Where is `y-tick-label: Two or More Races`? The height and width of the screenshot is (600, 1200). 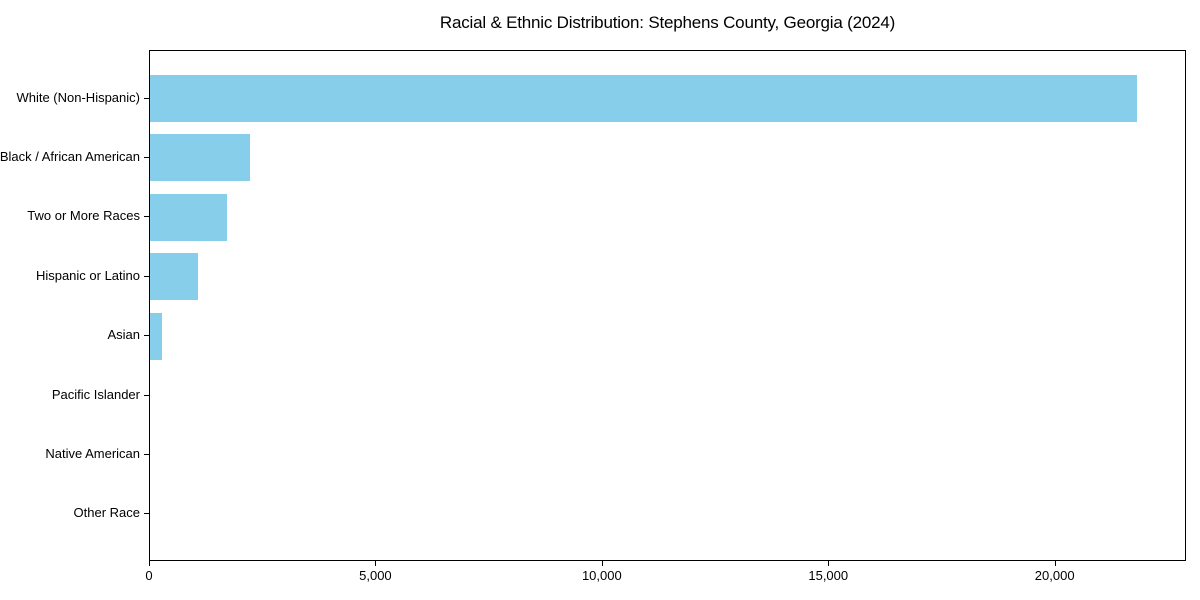
y-tick-label: Two or More Races is located at coordinates (83, 216).